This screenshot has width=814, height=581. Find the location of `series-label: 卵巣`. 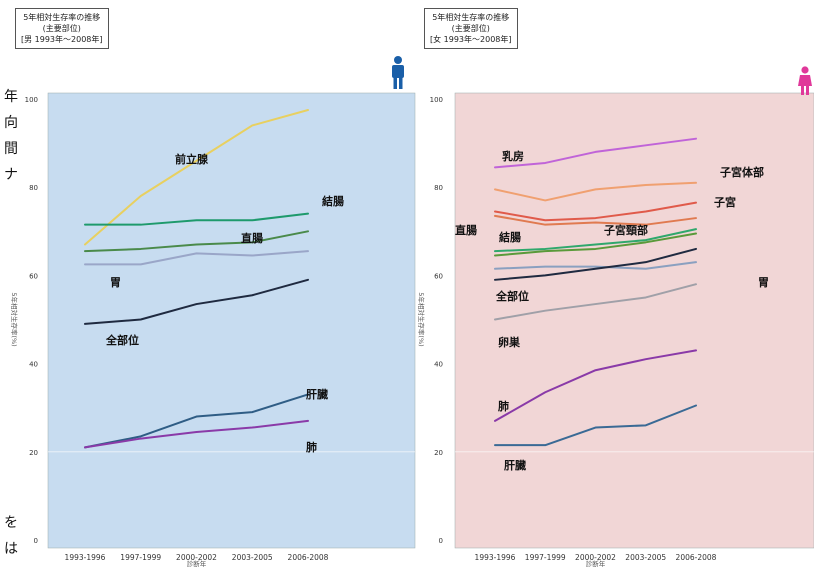

series-label: 卵巣 is located at coordinates (509, 342).